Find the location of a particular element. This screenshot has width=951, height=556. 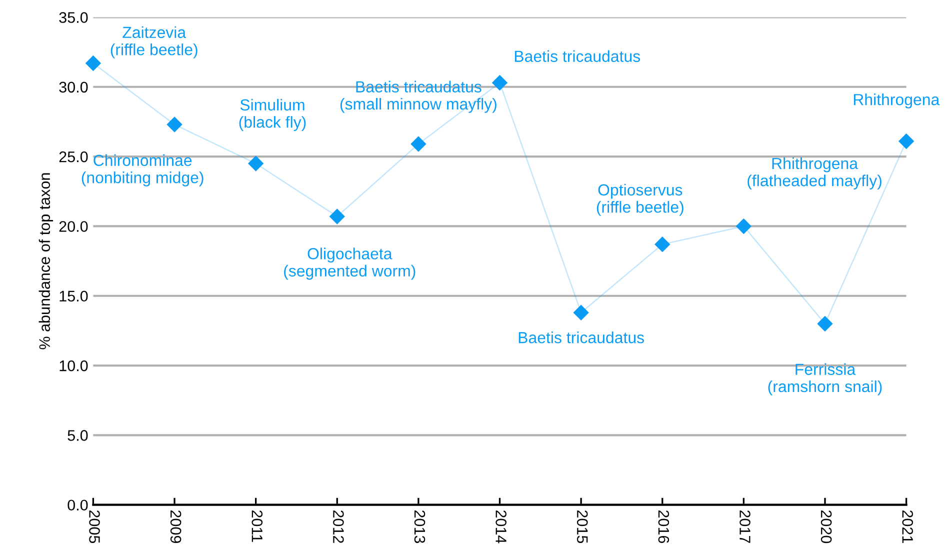

y-tick-label: 25.0 is located at coordinates (73, 156).